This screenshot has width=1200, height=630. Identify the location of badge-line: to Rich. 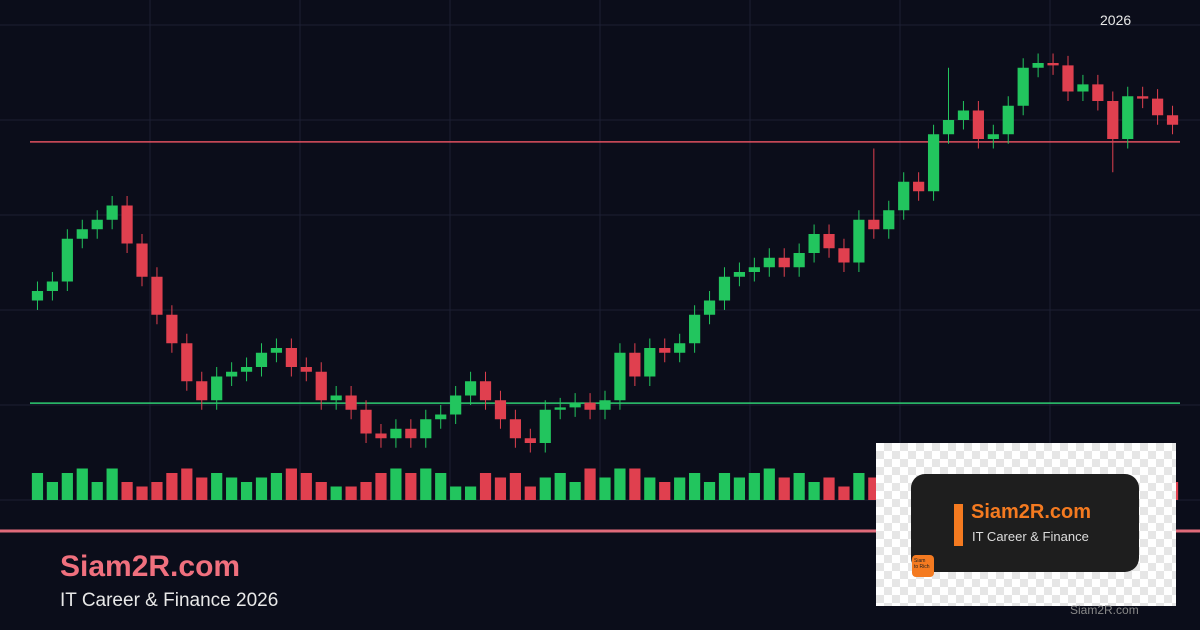
(922, 567).